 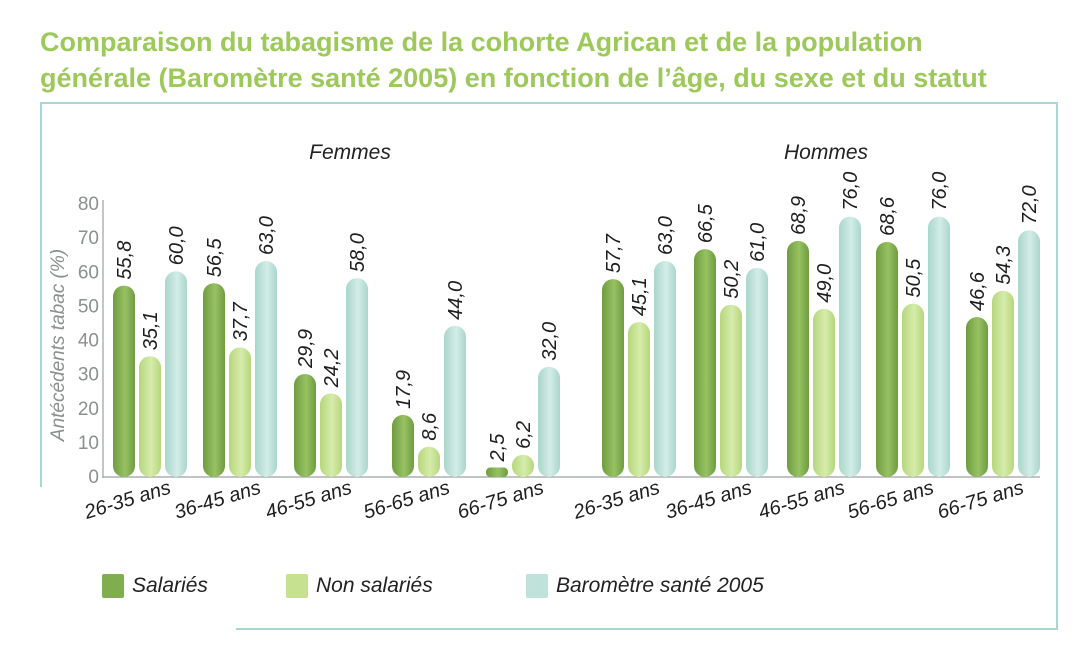 I want to click on y-tick-label: 80, so click(x=88, y=204).